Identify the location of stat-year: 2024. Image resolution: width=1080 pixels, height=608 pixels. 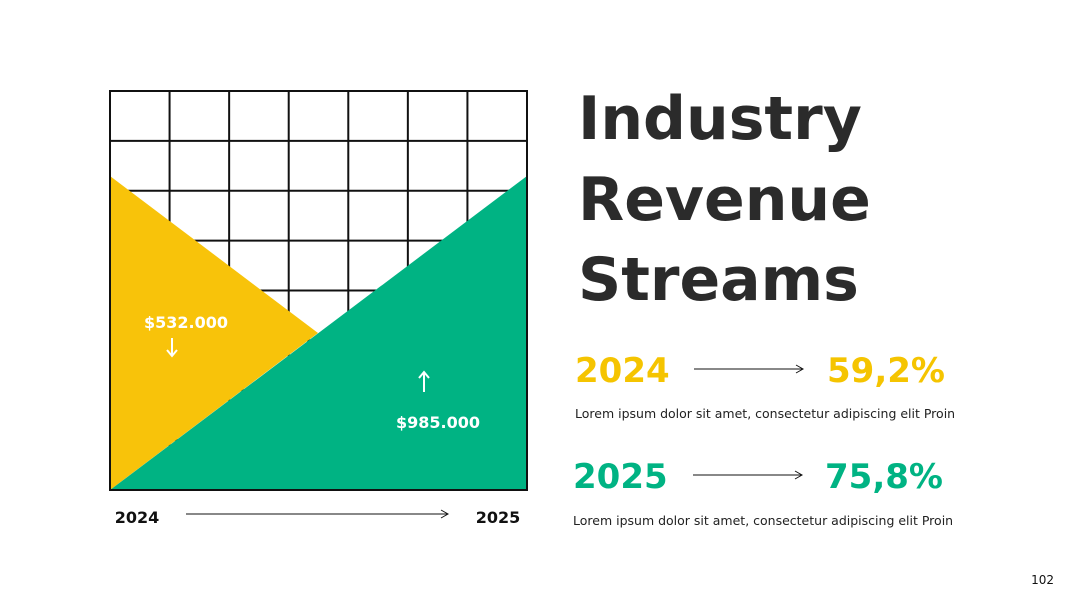
(622, 371).